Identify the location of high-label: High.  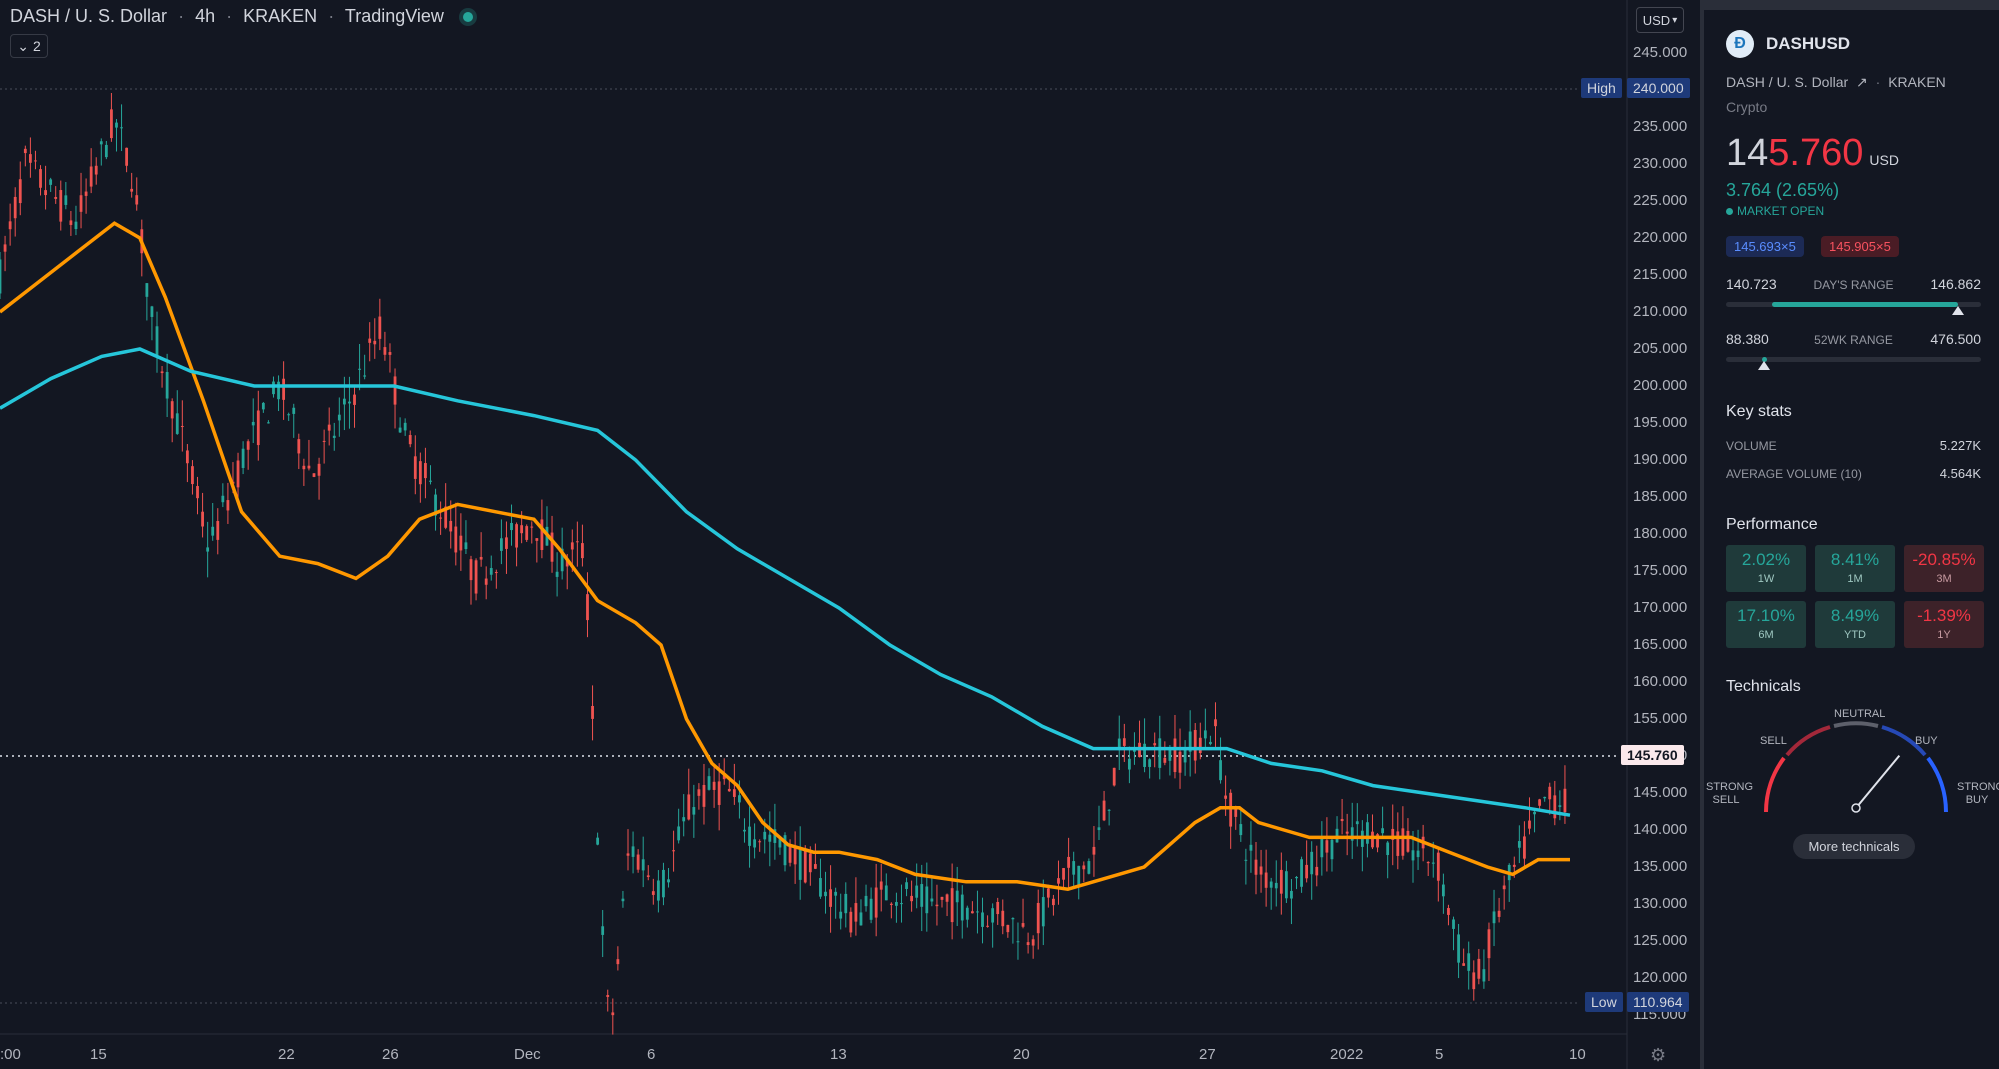
(1601, 88).